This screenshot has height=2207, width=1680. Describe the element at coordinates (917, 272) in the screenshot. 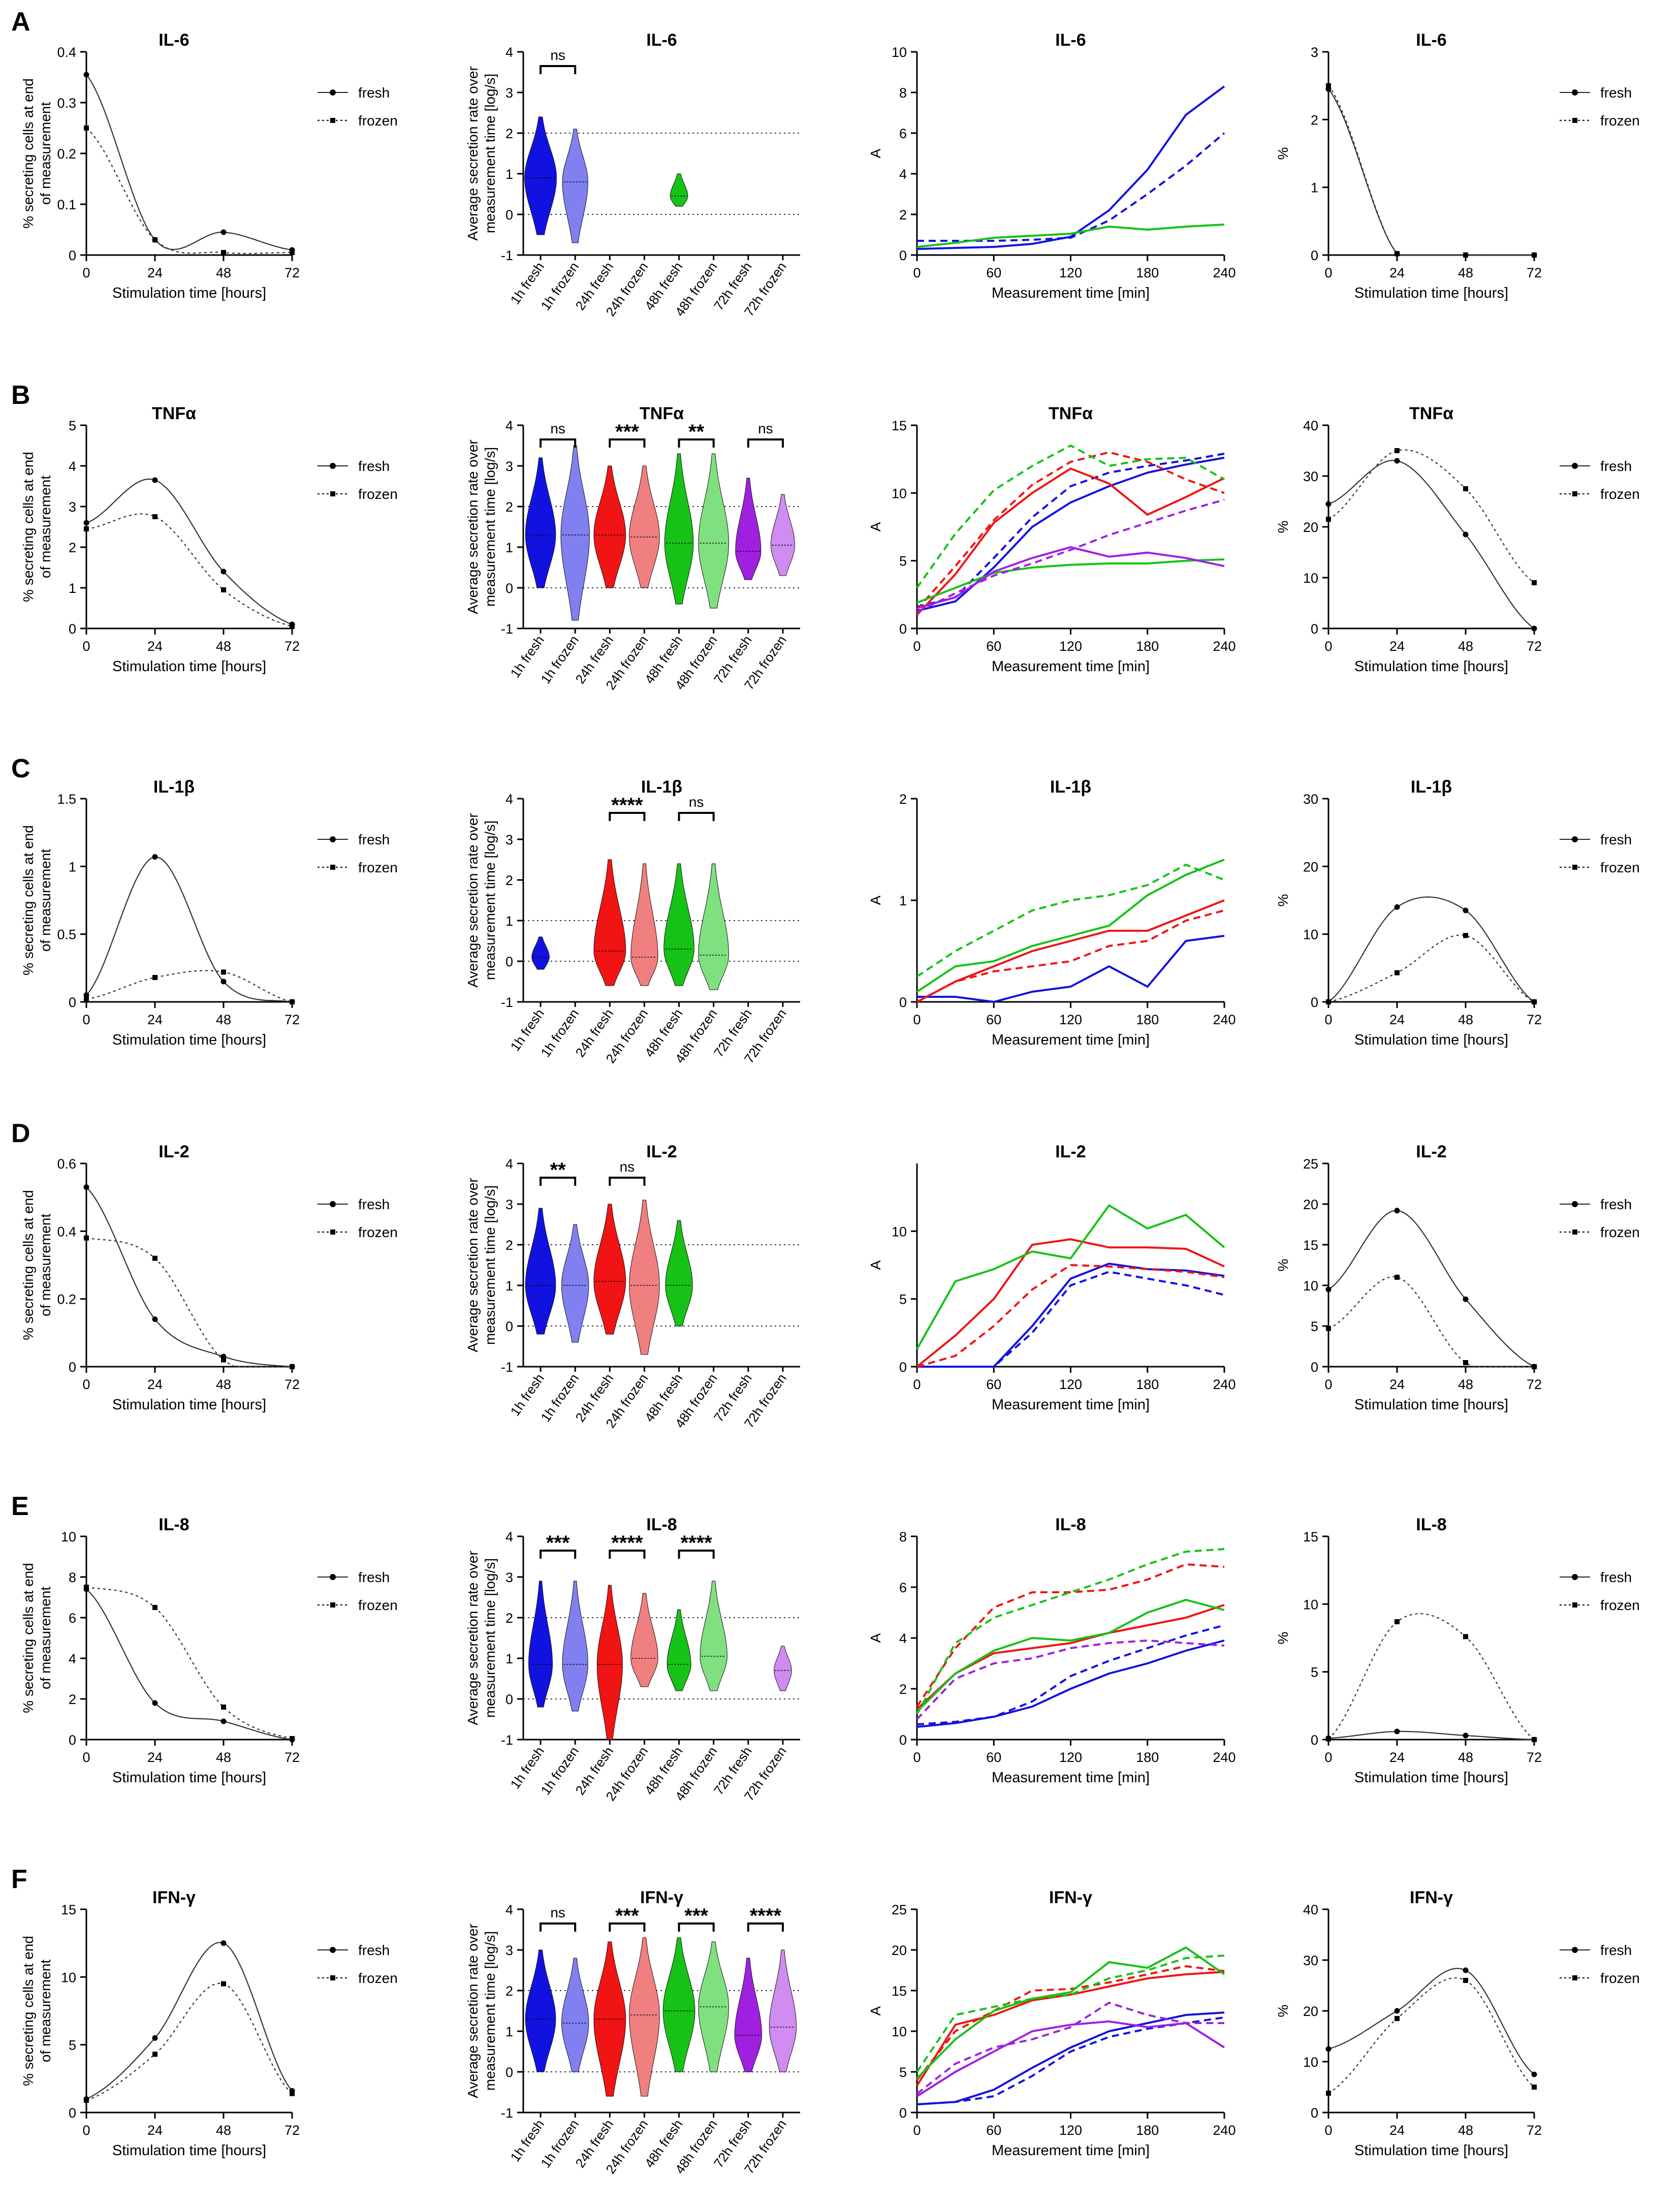

I see `conc-A-x-tick-label: 0` at that location.